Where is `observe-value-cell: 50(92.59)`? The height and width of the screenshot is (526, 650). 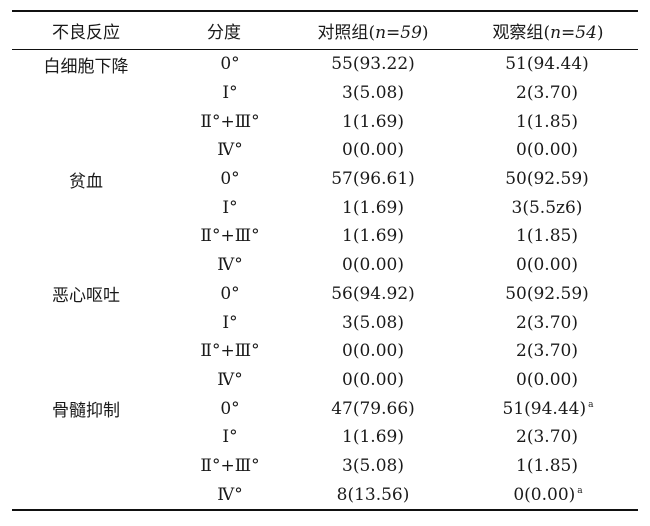
observe-value-cell: 50(92.59) is located at coordinates (548, 294).